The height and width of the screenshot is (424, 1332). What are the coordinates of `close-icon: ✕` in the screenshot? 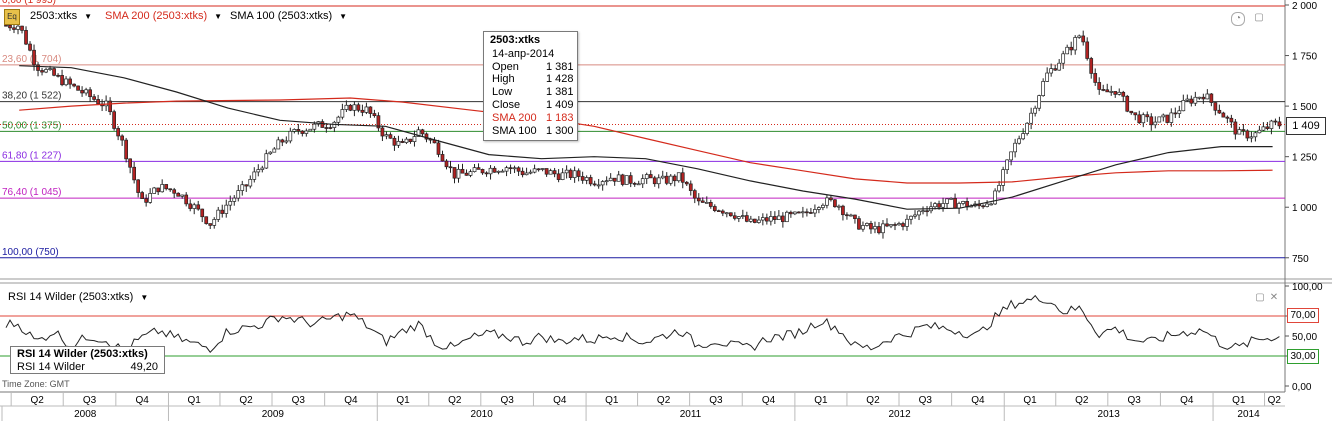 It's located at (1274, 297).